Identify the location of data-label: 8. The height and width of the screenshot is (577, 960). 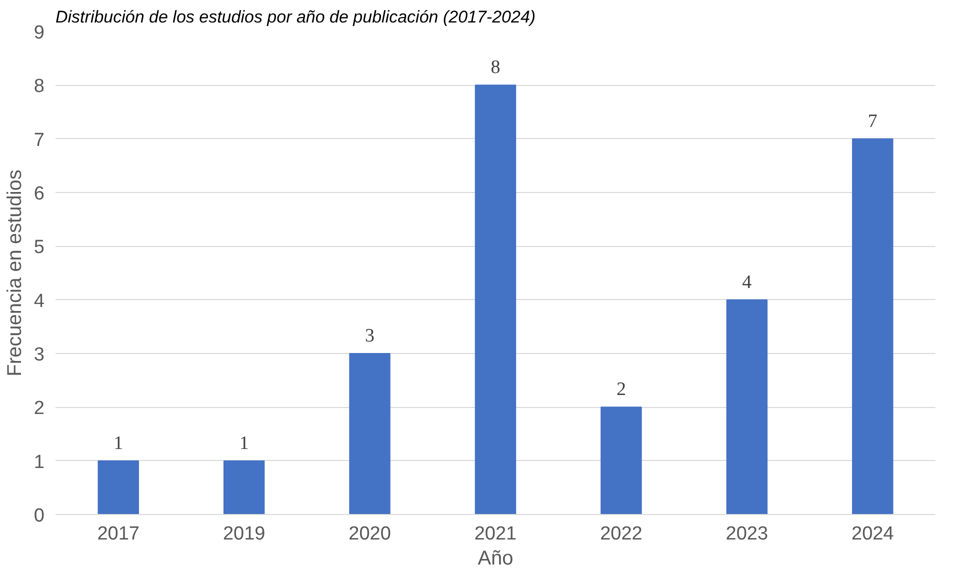
(495, 67).